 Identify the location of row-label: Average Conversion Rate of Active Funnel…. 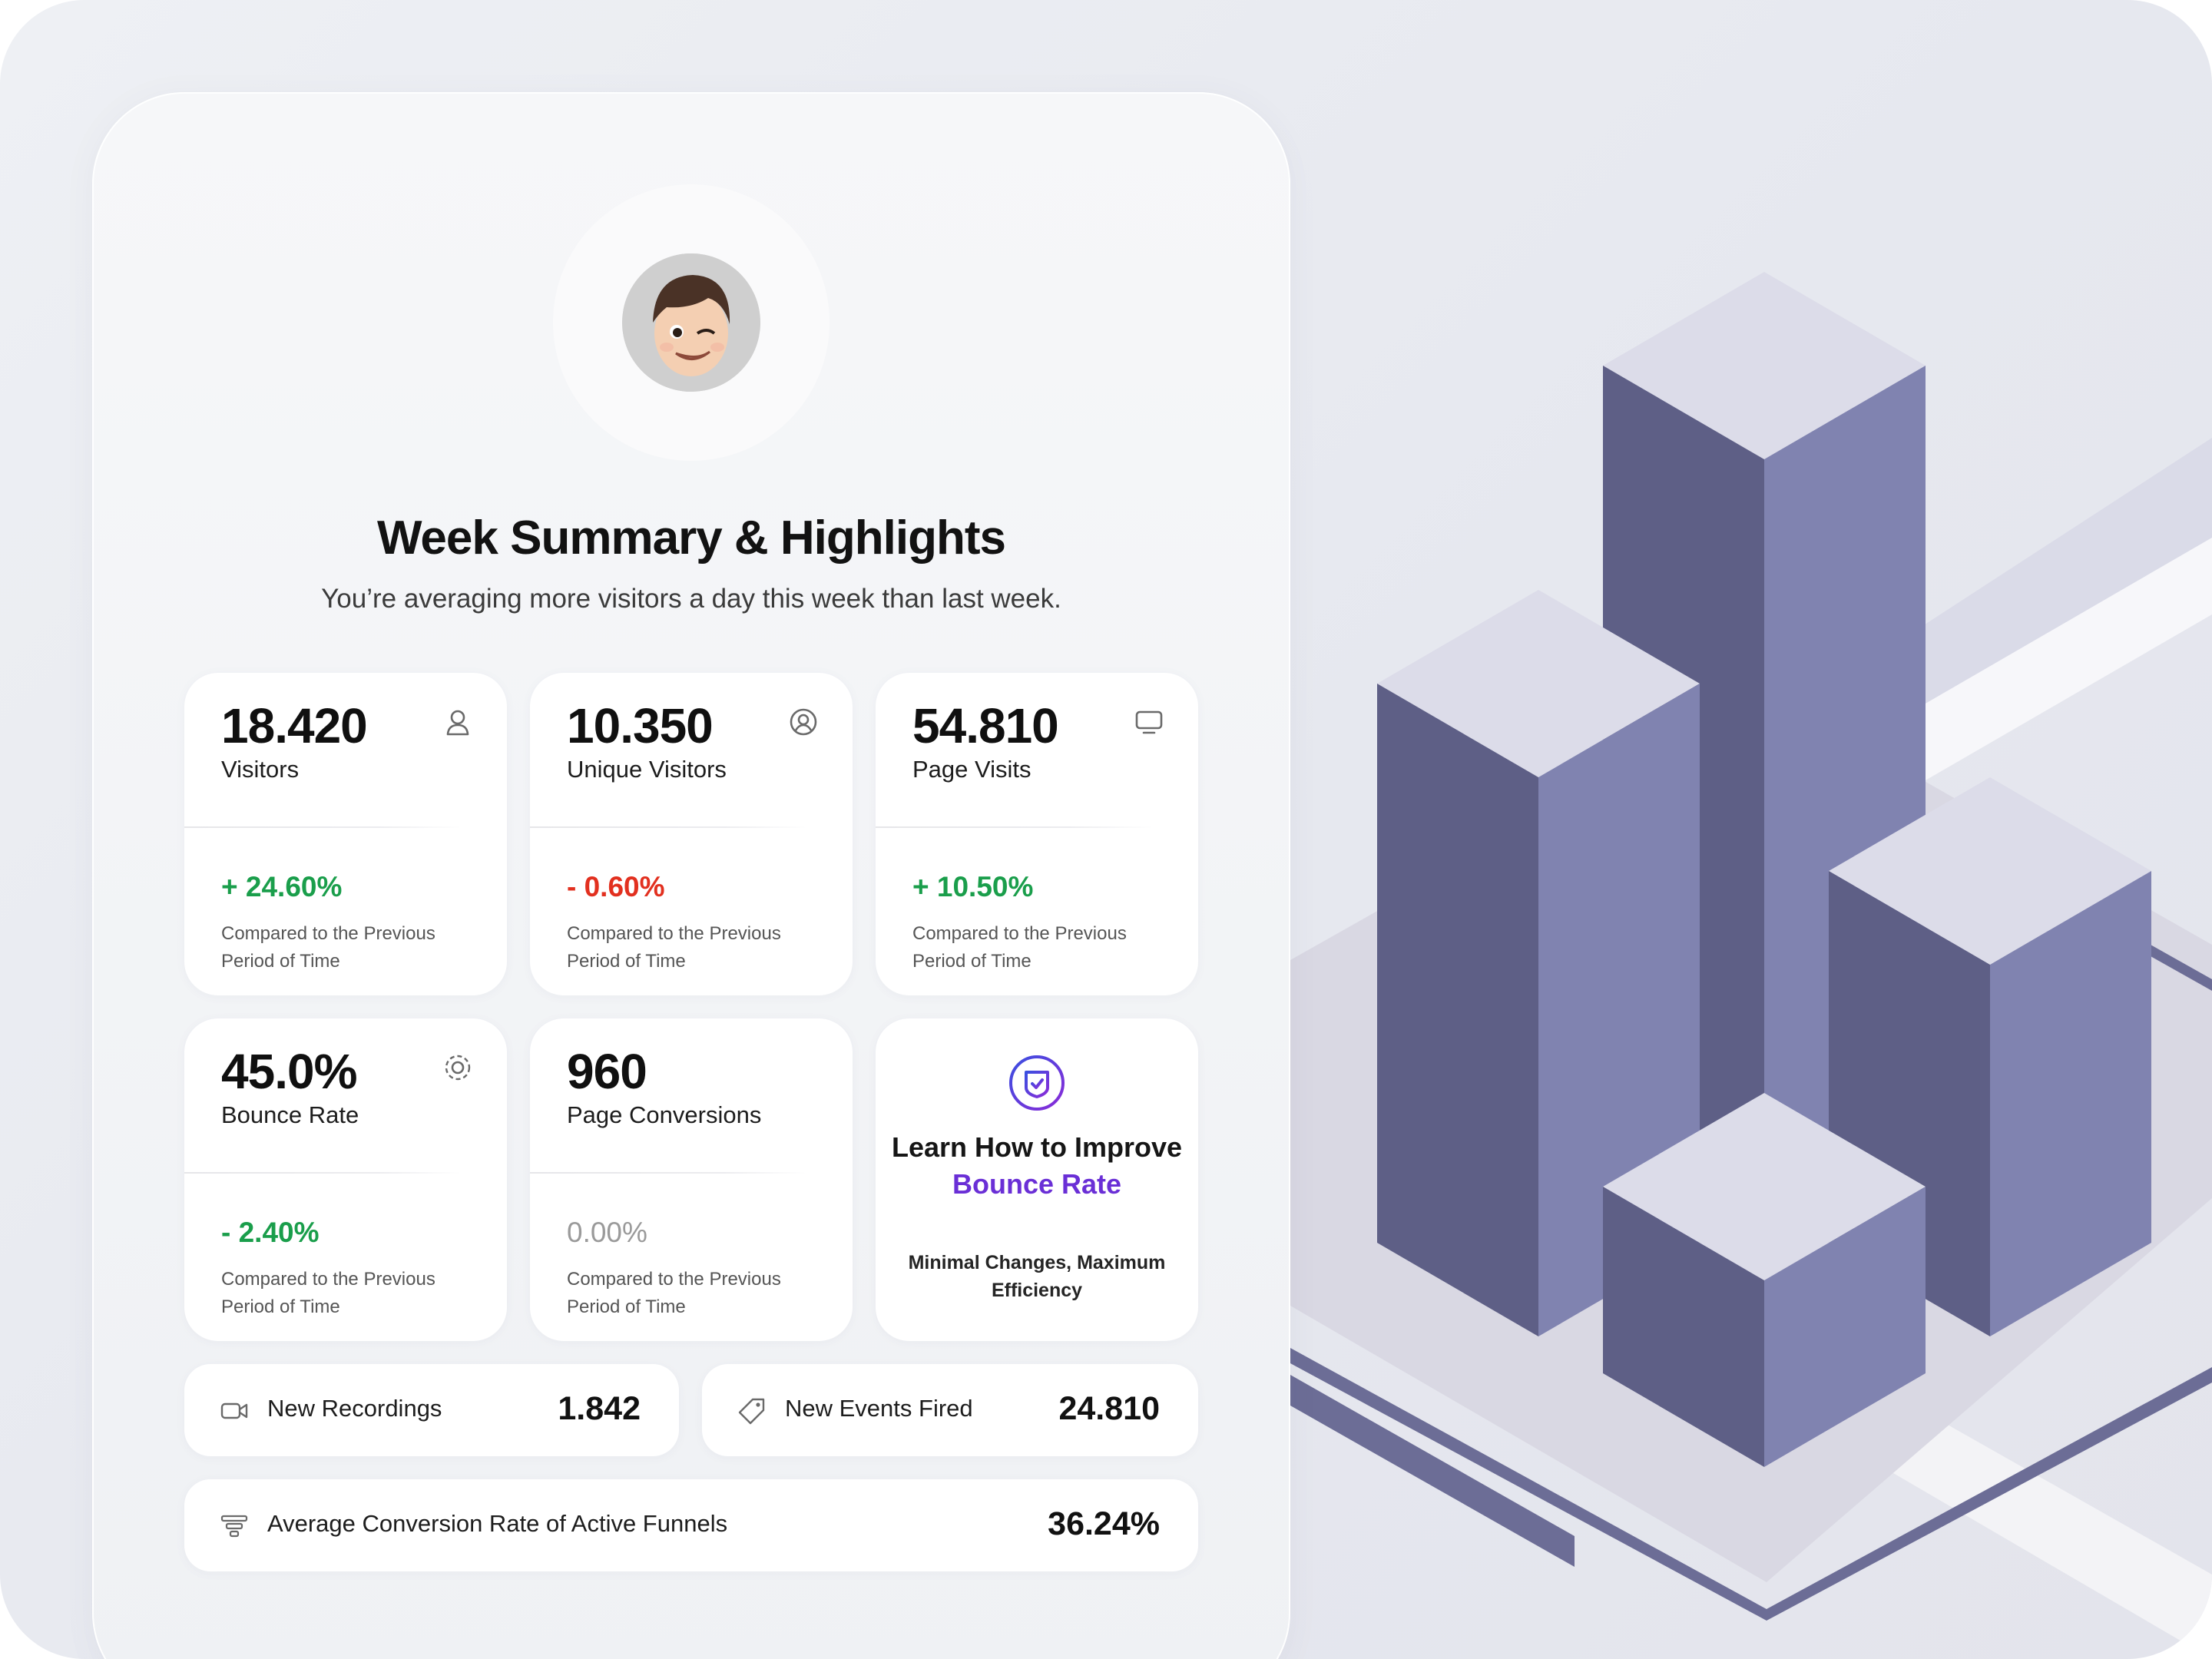
(498, 1524).